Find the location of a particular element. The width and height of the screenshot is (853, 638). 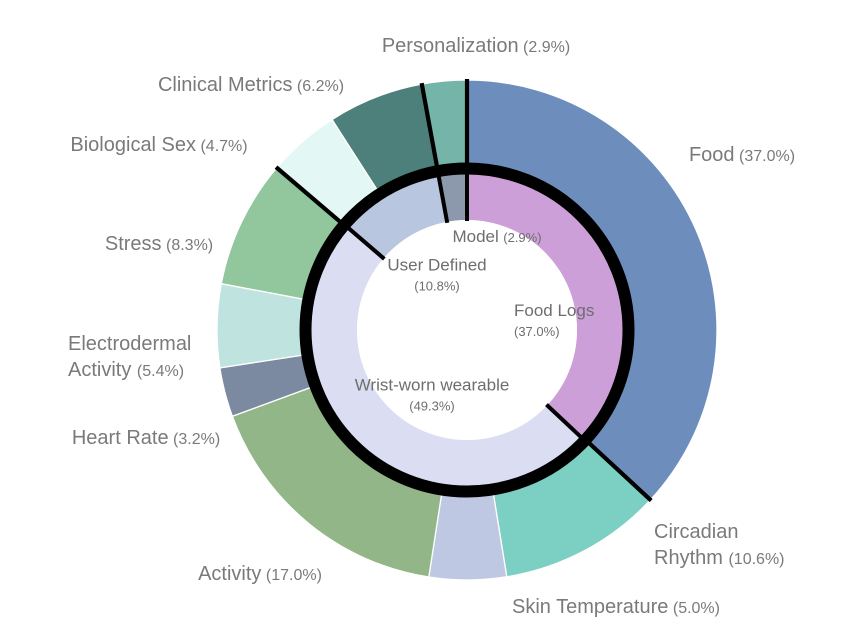

food-pct: (37.0%) is located at coordinates (767, 156).